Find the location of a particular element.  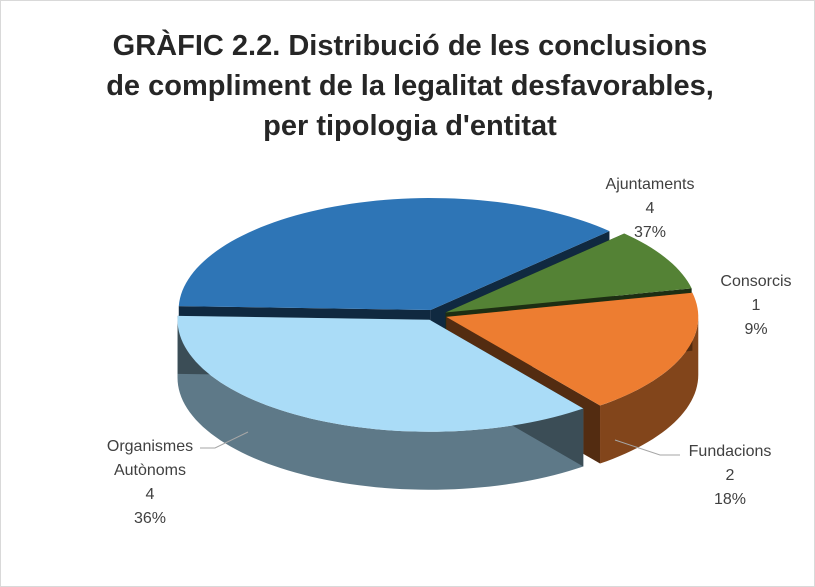

data-label: Organismes Autònoms 4 36% is located at coordinates (150, 483).